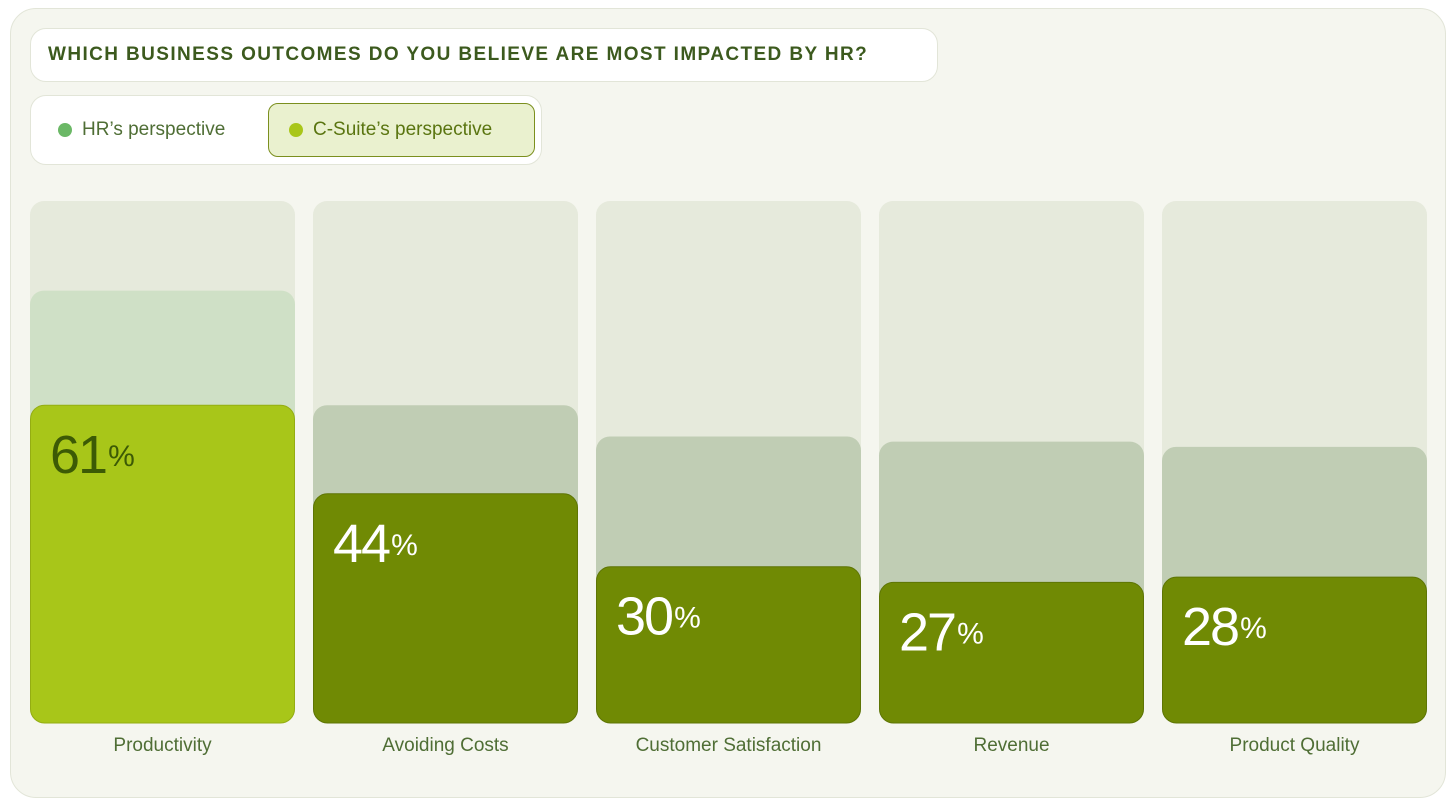 This screenshot has width=1456, height=798. What do you see at coordinates (375, 544) in the screenshot?
I see `bar-value-label: 44%` at bounding box center [375, 544].